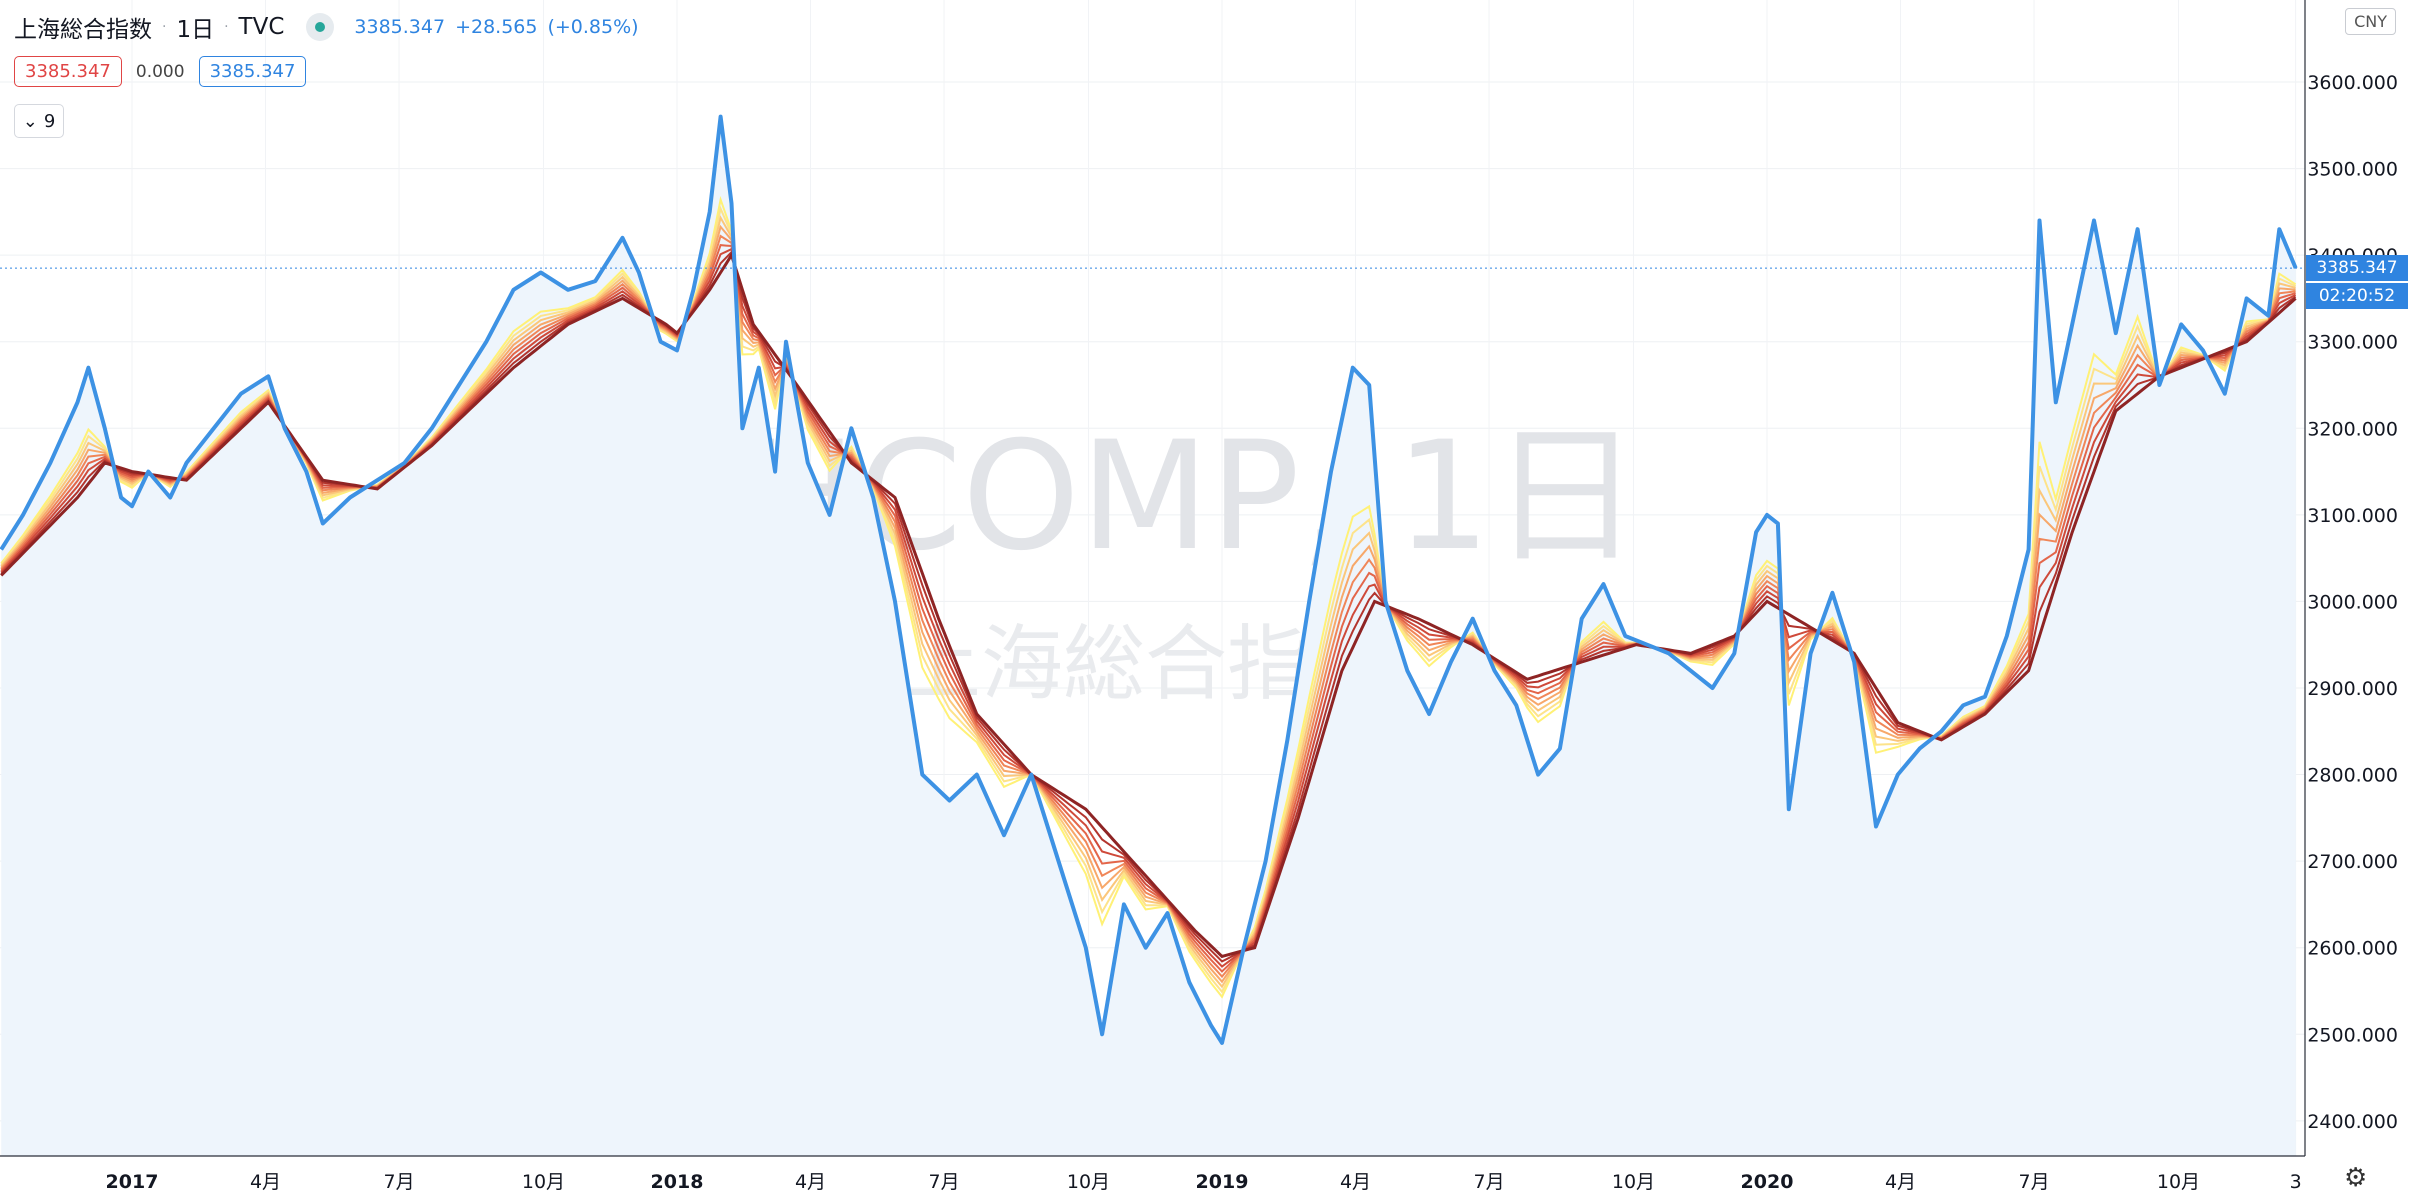  I want to click on y-tick-label: 3100.000, so click(2352, 516).